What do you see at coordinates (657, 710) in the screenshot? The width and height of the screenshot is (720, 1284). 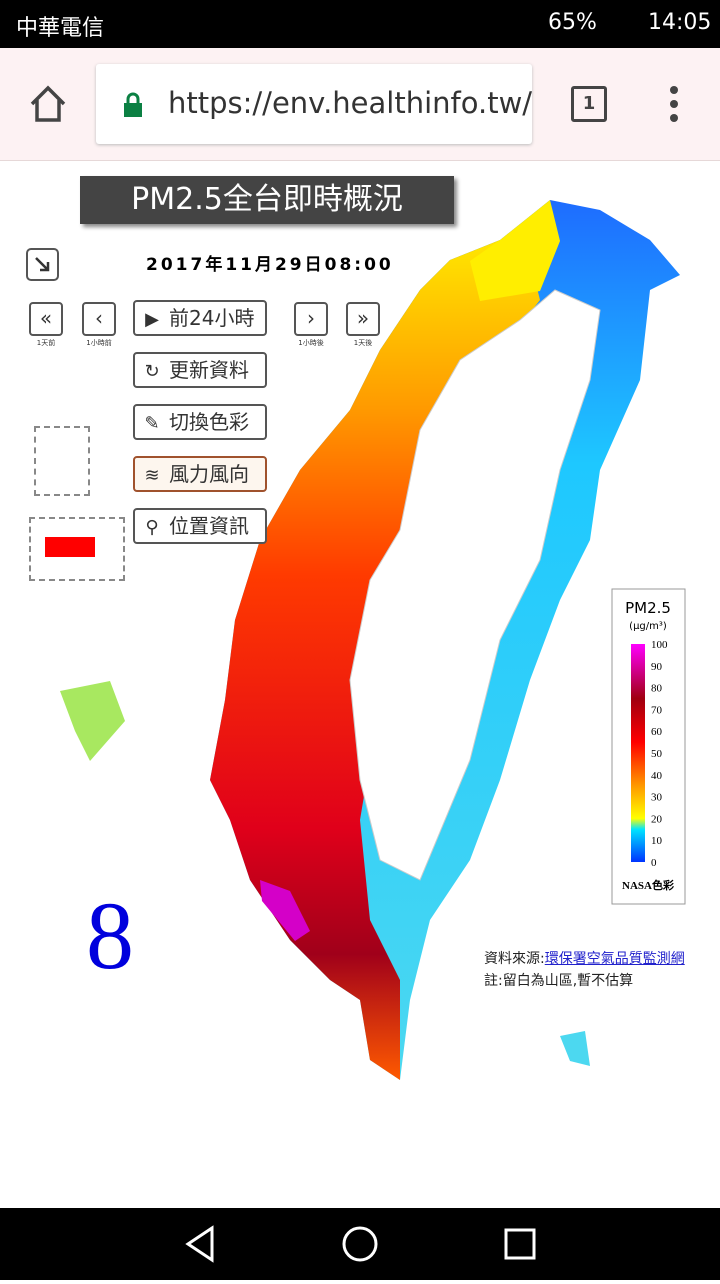 I see `legend-tick-label: 70` at bounding box center [657, 710].